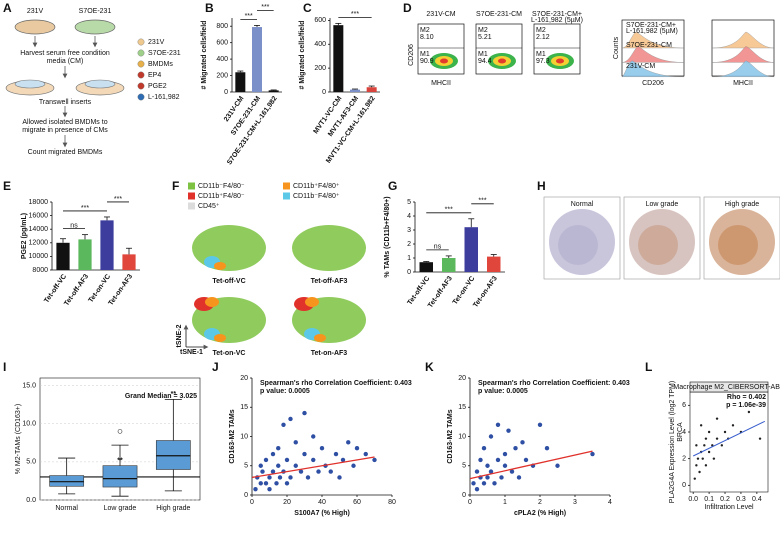 The width and height of the screenshot is (780, 535). Describe the element at coordinates (24, 236) in the screenshot. I see `y-axis-label: PGE2 (pg/mL)` at that location.